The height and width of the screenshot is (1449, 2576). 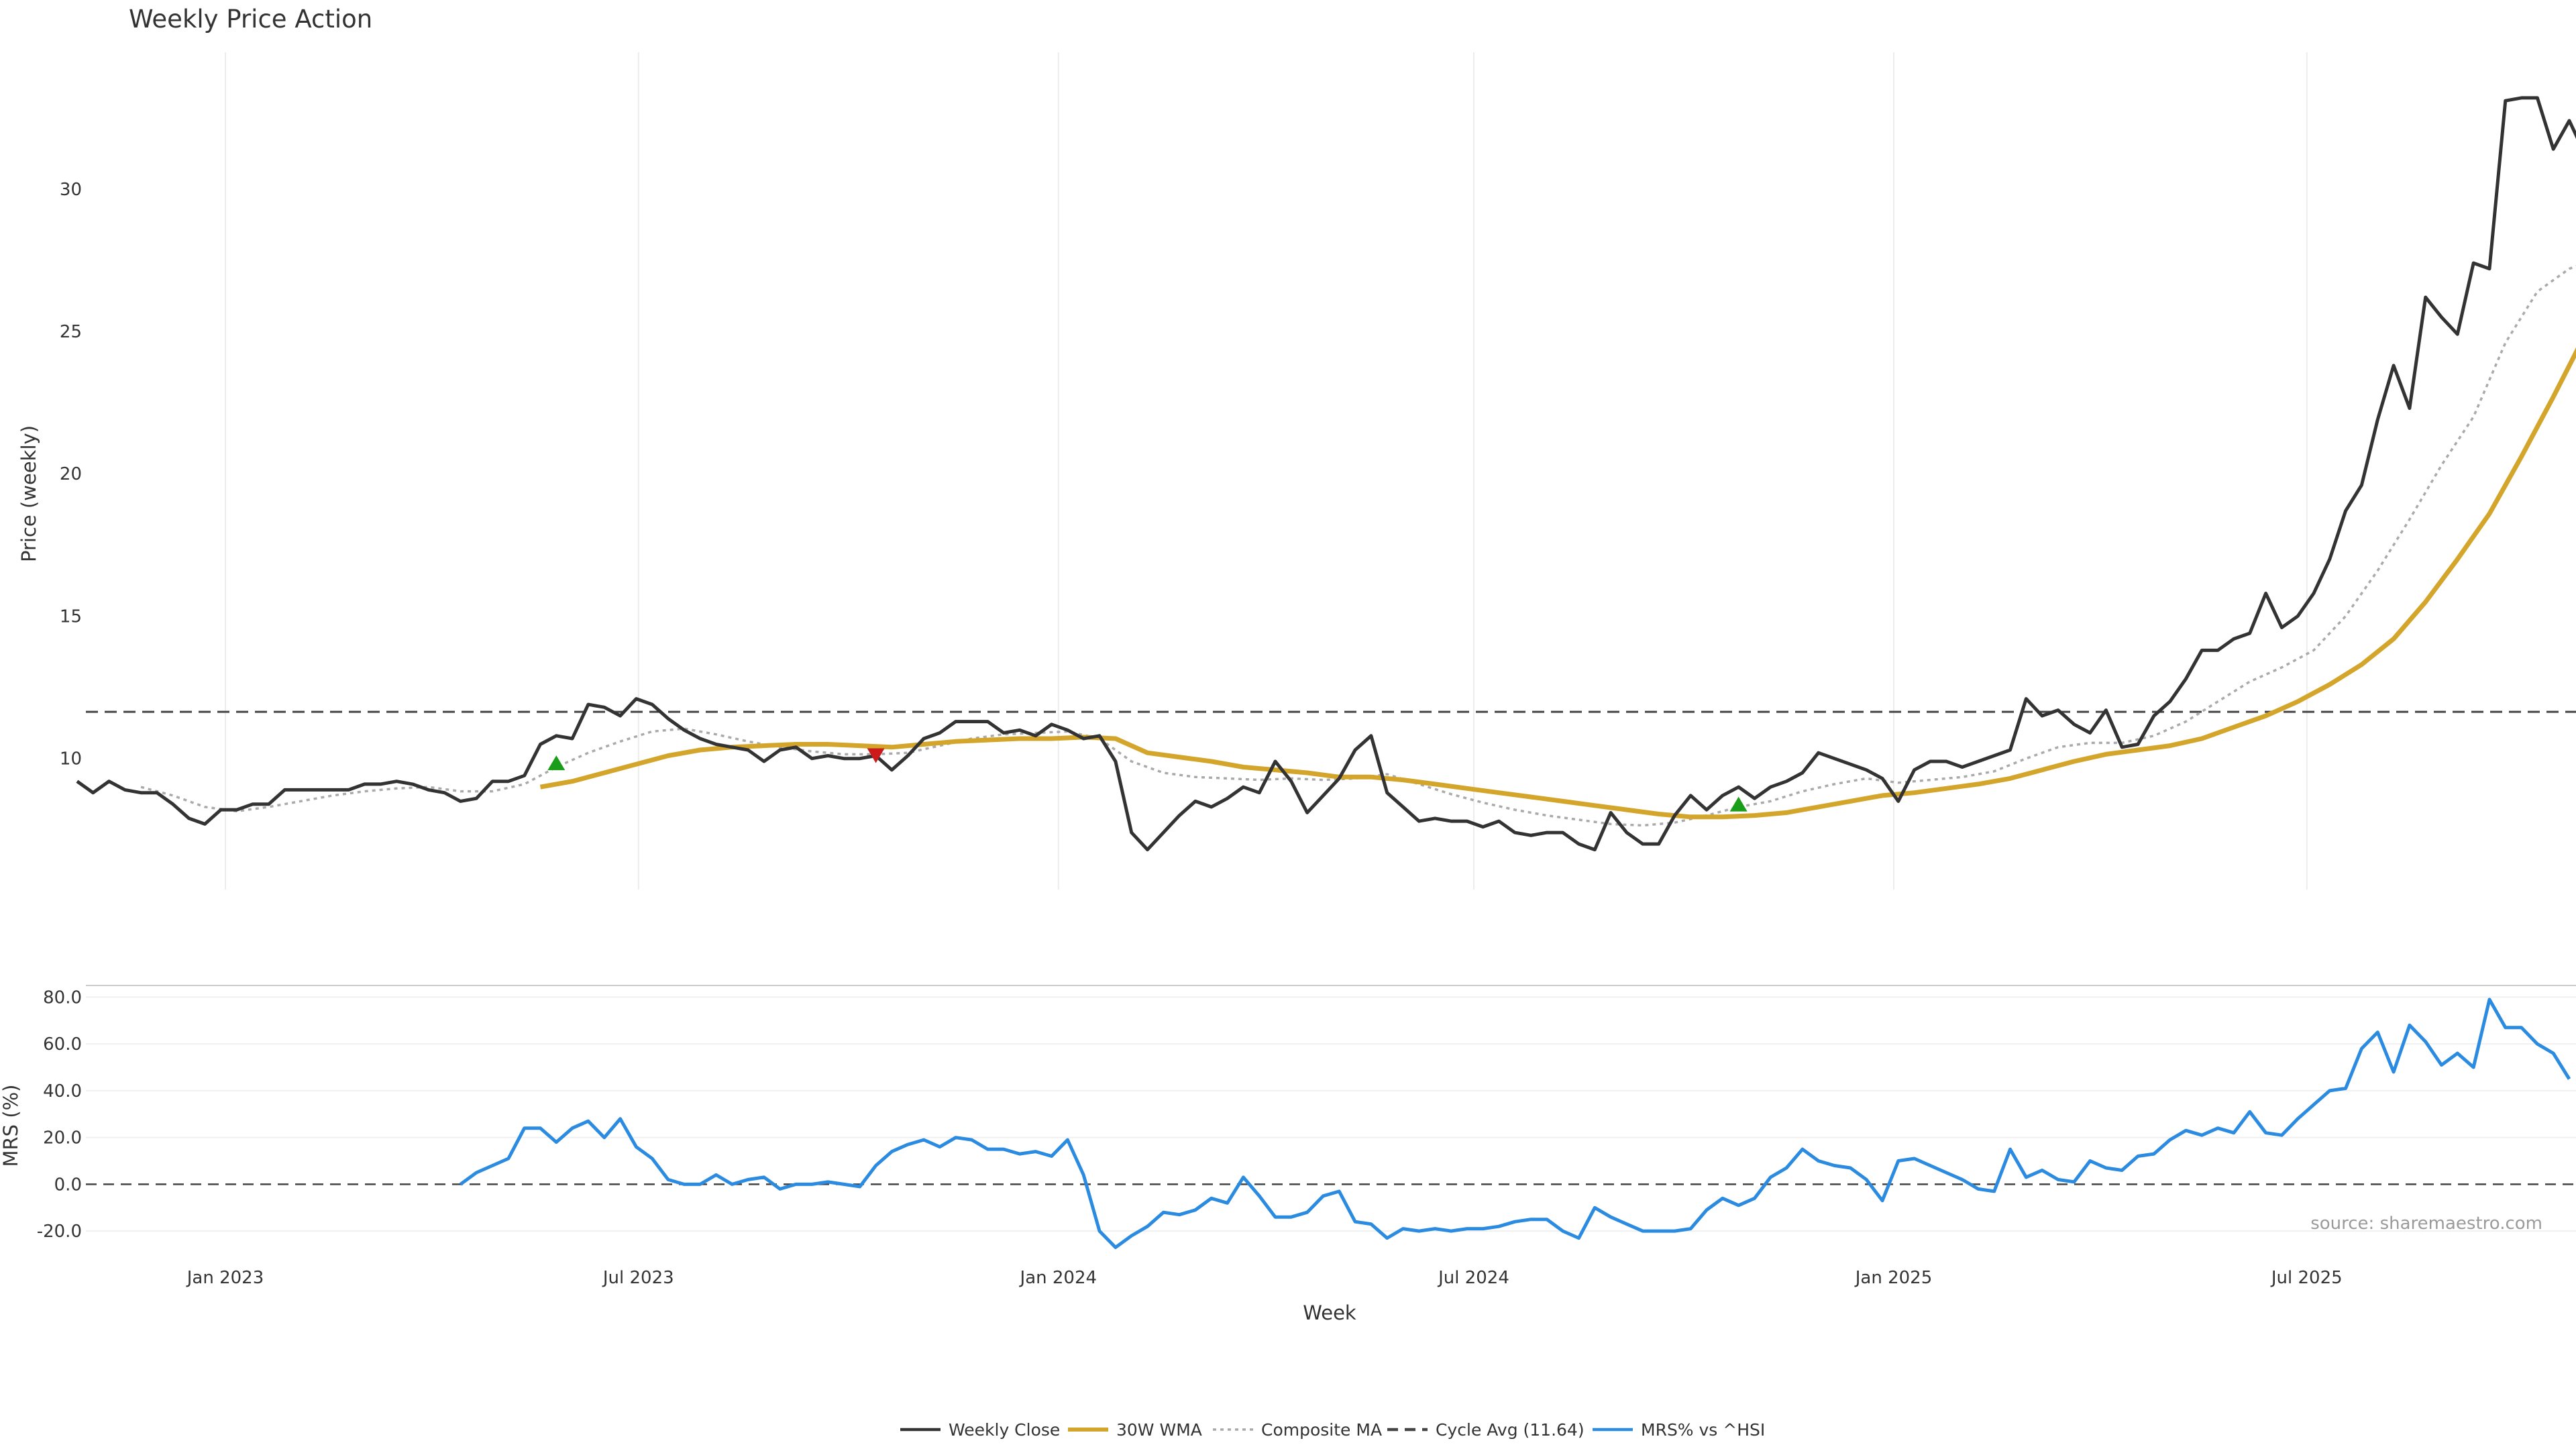 What do you see at coordinates (59, 1114) in the screenshot?
I see `mrs-y-axis: 80.0 60.0 40.0 20.0 0.0 -20.0` at bounding box center [59, 1114].